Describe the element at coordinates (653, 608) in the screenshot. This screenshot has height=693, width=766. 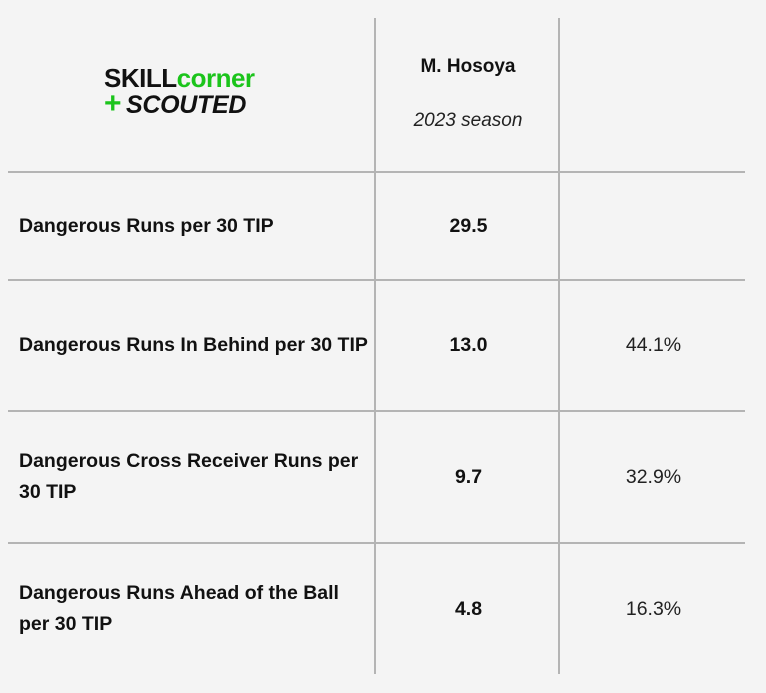
I see `metric-percentage: 16.3%` at that location.